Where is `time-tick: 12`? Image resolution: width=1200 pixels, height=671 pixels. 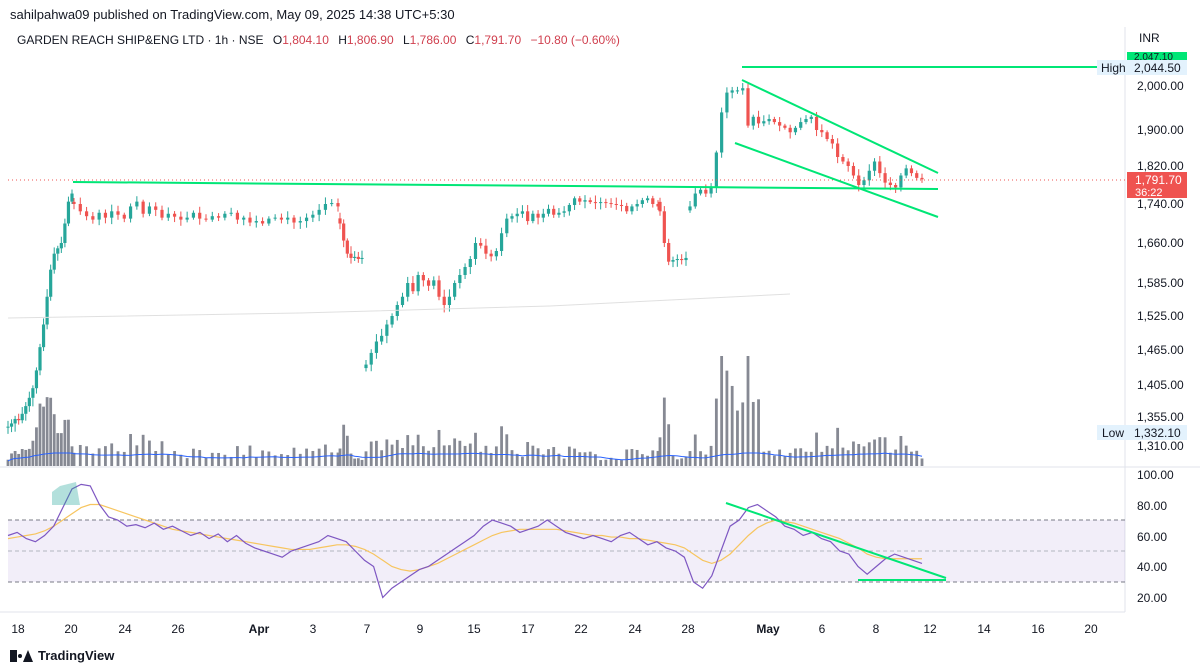 time-tick: 12 is located at coordinates (930, 629).